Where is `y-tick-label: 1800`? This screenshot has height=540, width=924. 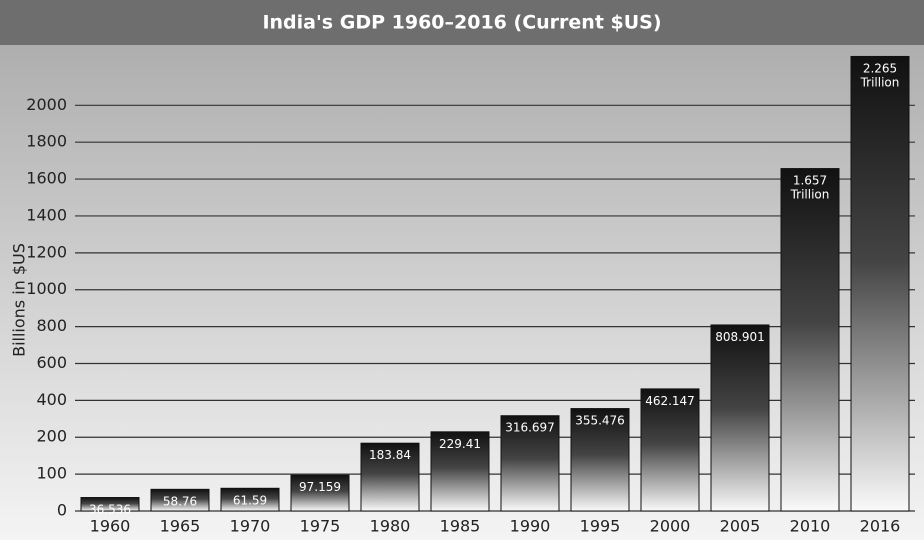 y-tick-label: 1800 is located at coordinates (46, 141).